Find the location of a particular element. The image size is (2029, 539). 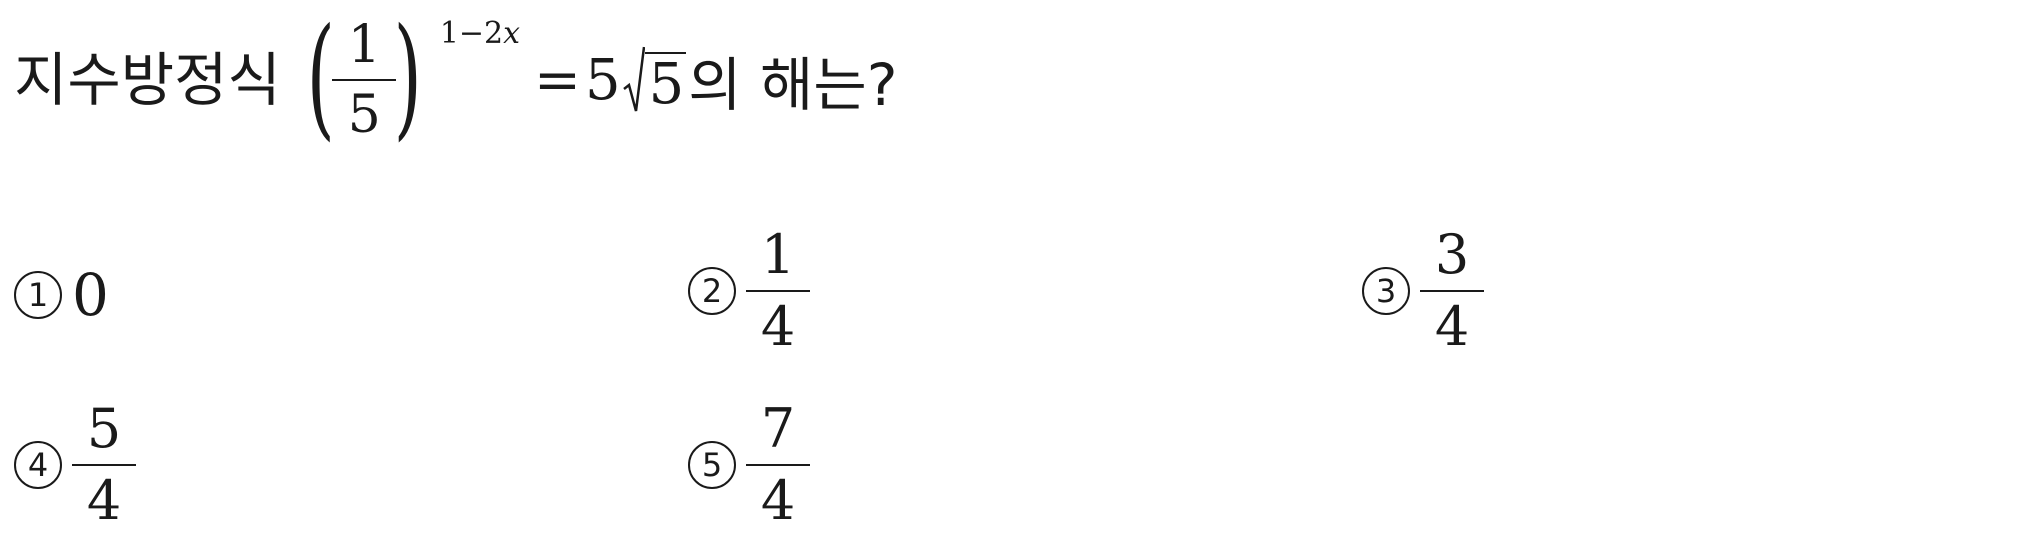

rhs-coefficient: 5 is located at coordinates (602, 80).